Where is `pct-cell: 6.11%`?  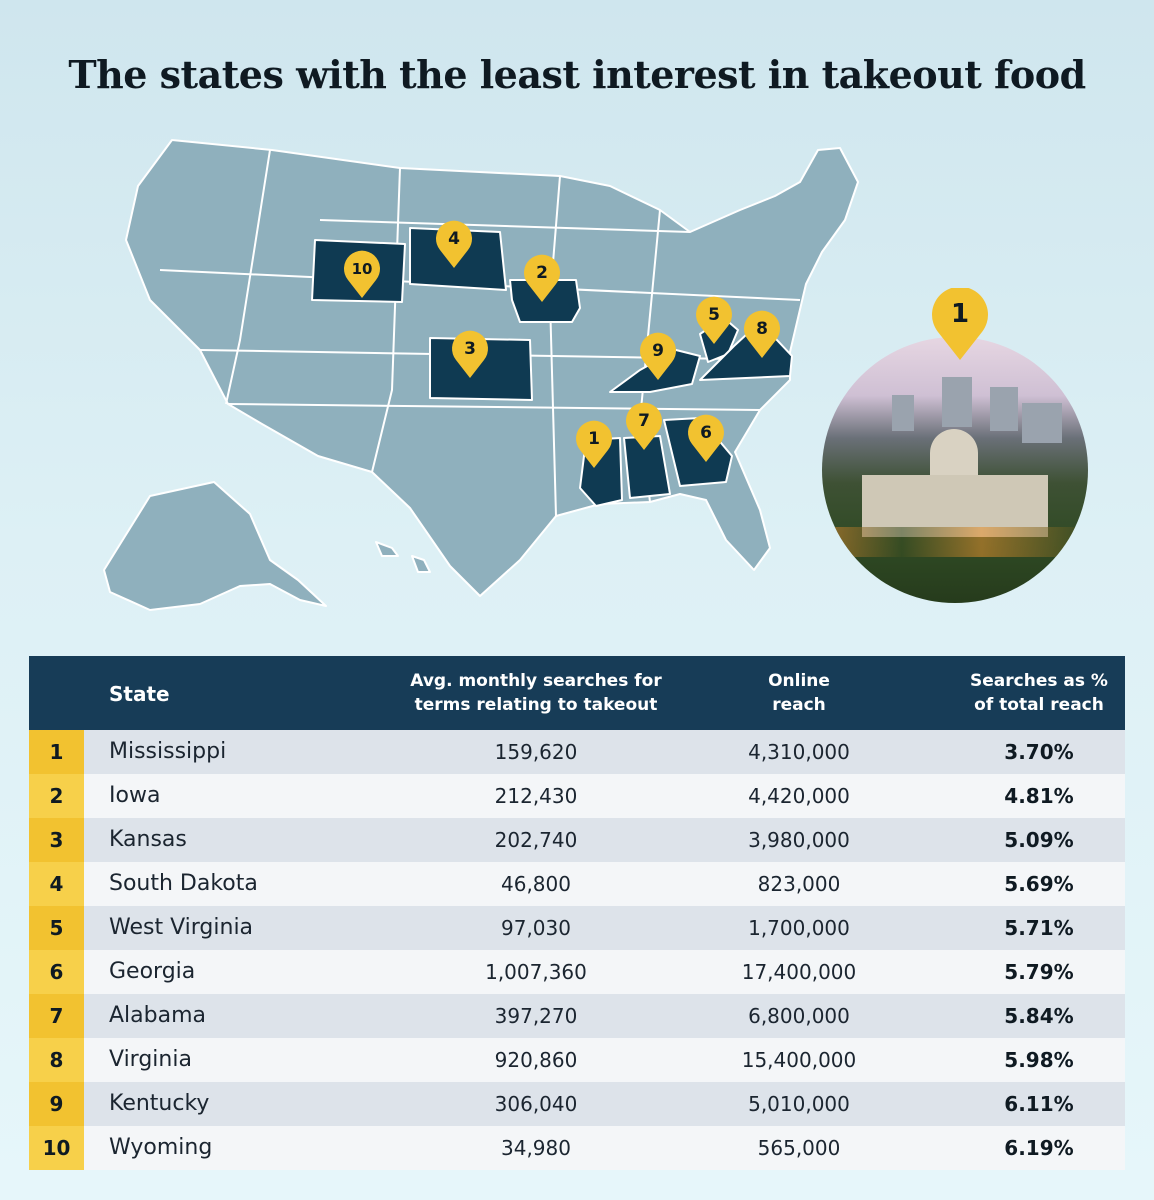
pct-cell: 6.11% is located at coordinates (1039, 1104).